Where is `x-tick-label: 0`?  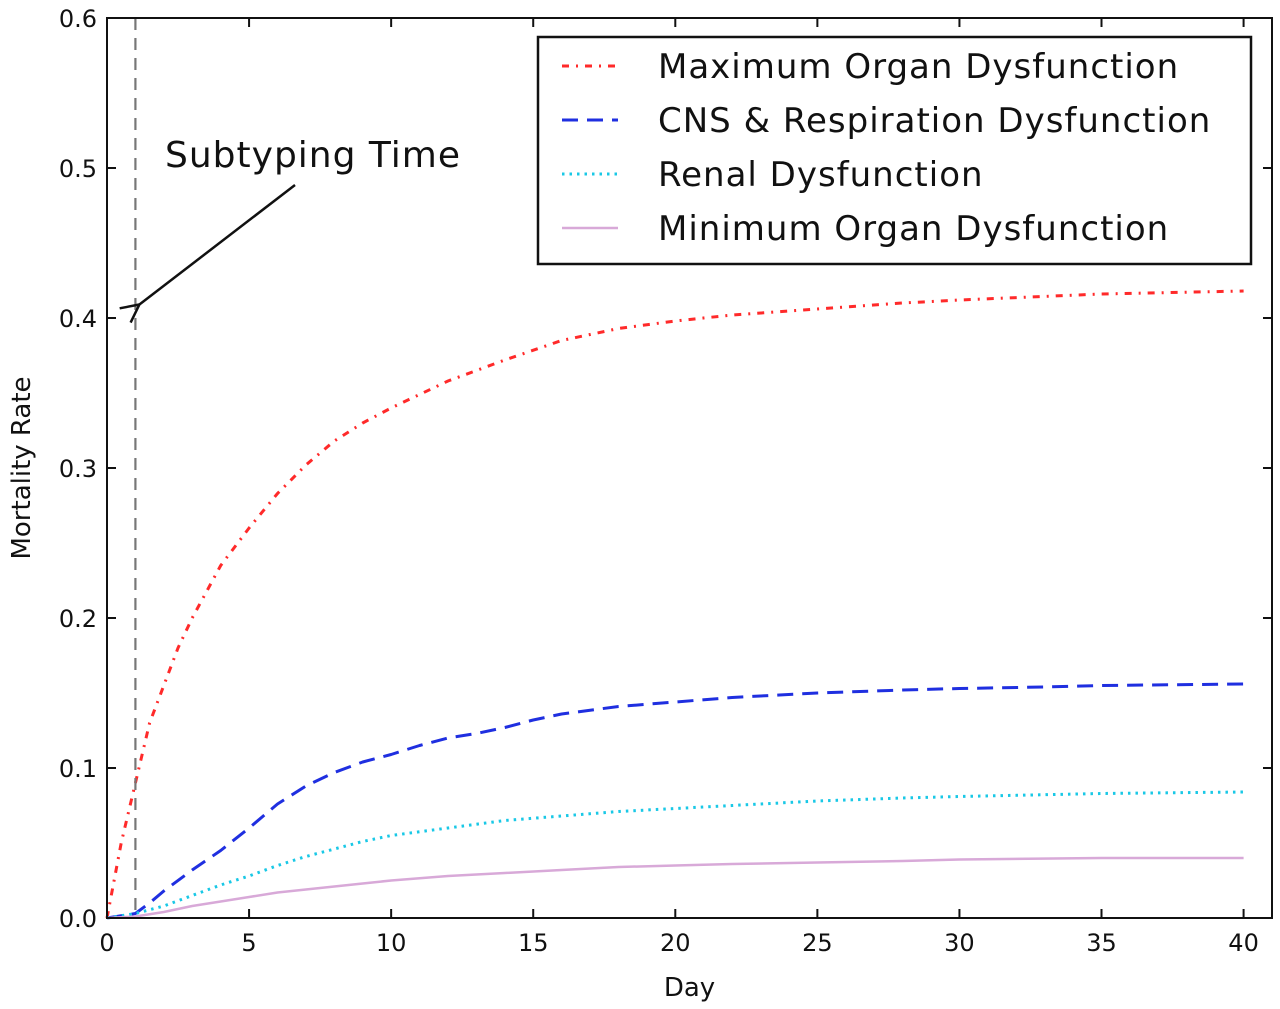
x-tick-label: 0 is located at coordinates (106, 943).